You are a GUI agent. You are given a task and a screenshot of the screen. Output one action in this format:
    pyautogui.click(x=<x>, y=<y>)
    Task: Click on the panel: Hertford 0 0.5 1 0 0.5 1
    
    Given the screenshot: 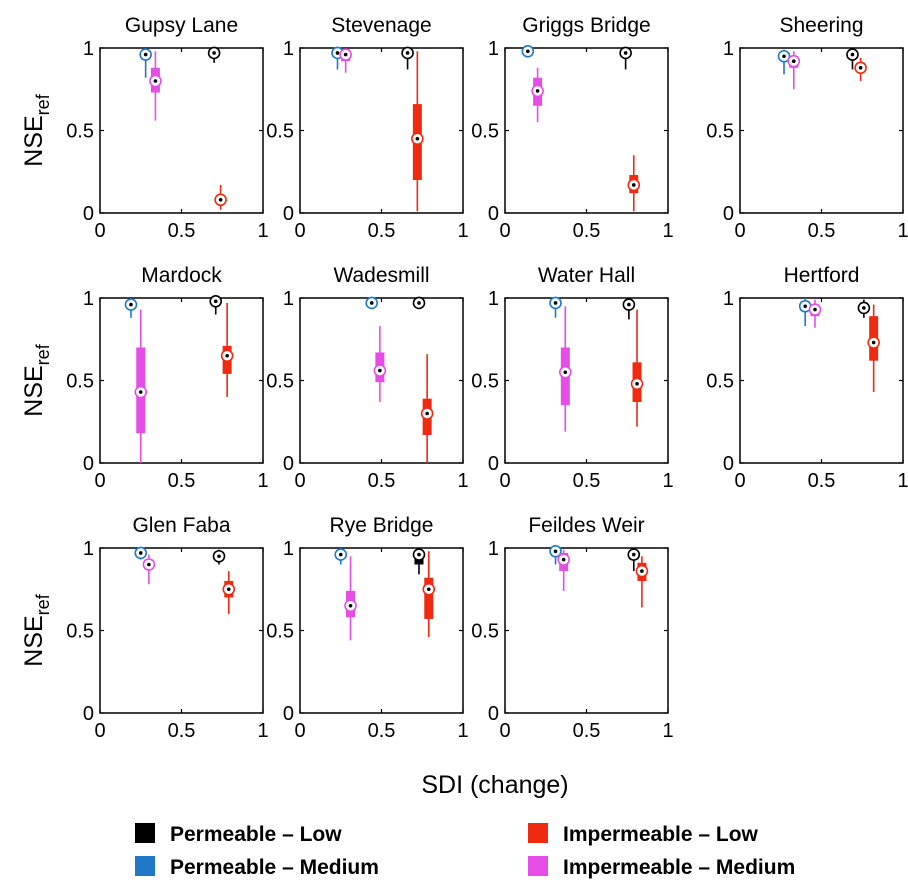 What is the action you would take?
    pyautogui.click(x=807, y=378)
    